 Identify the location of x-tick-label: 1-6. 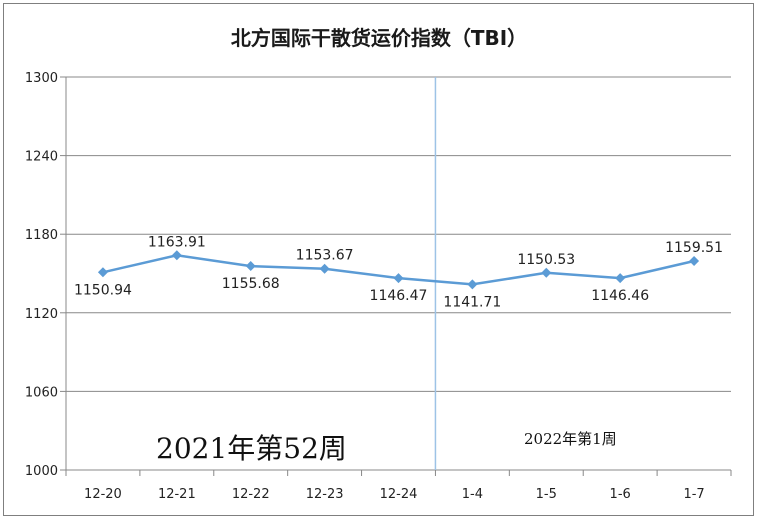
(620, 494).